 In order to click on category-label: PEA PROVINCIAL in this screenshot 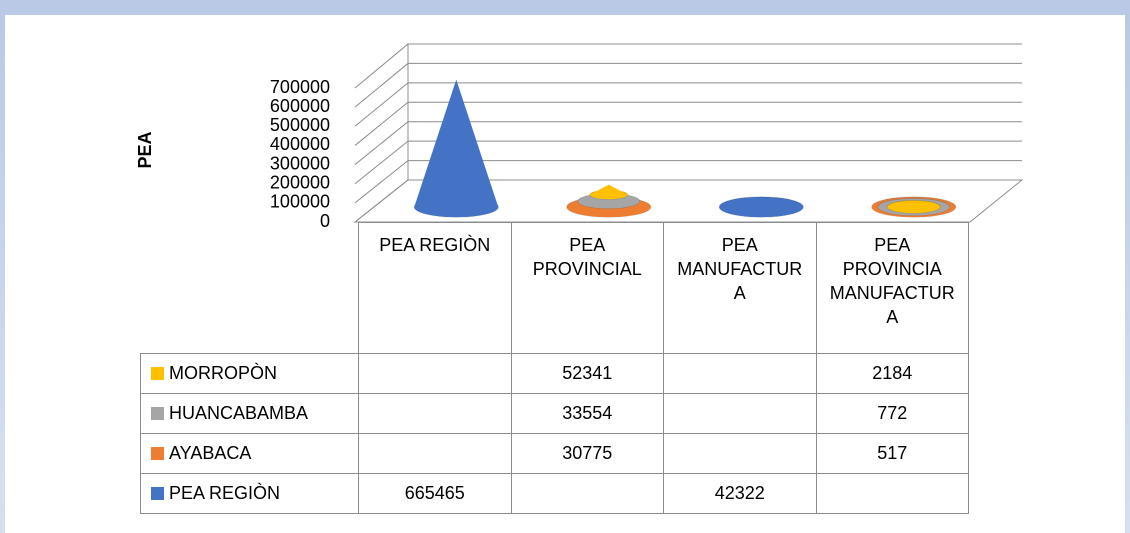, I will do `click(587, 288)`.